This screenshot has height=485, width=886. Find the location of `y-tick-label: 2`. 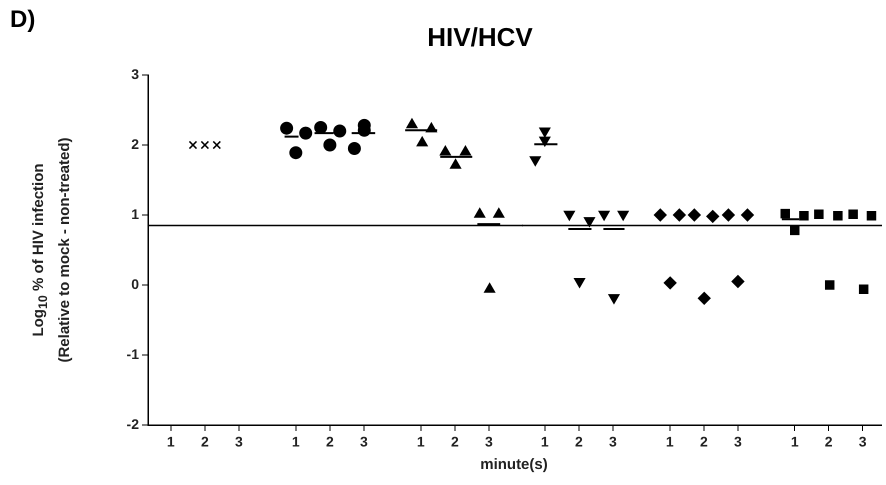

y-tick-label: 2 is located at coordinates (135, 144).